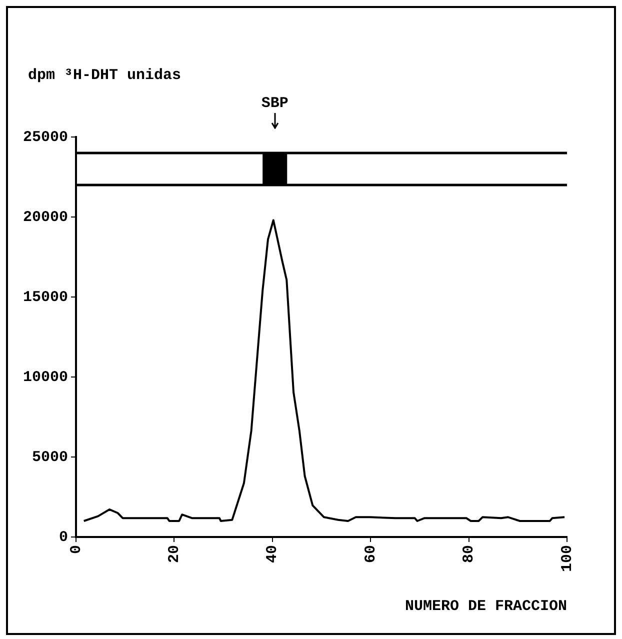  What do you see at coordinates (50, 457) in the screenshot?
I see `y-tick-label: 5000` at bounding box center [50, 457].